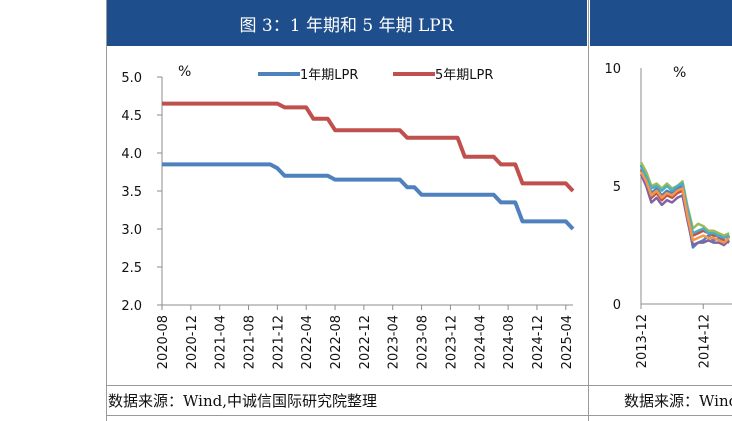  Describe the element at coordinates (617, 187) in the screenshot. I see `right-y-tick-label: 5` at that location.